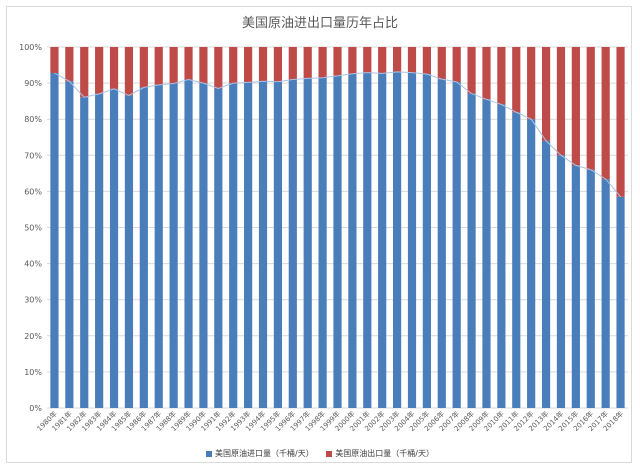 The image size is (640, 469). Describe the element at coordinates (33, 300) in the screenshot. I see `y-tick-label: 30%` at that location.